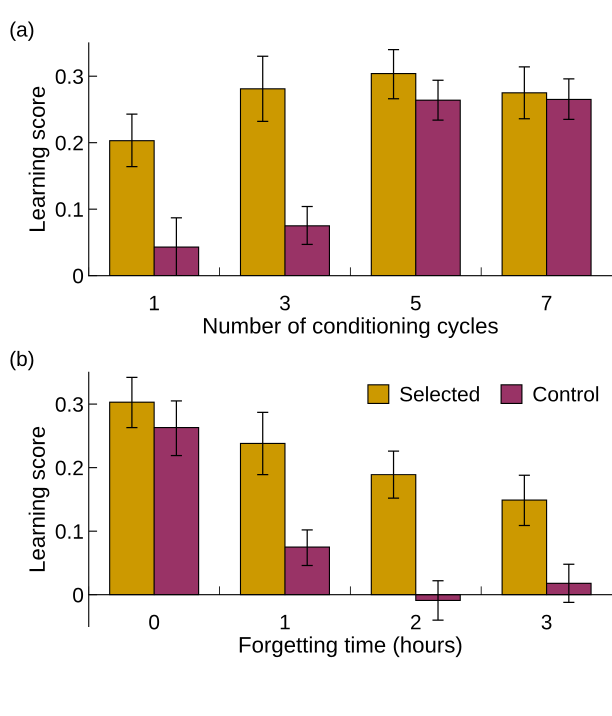  Describe the element at coordinates (415, 303) in the screenshot. I see `x-tick-label: 5` at that location.